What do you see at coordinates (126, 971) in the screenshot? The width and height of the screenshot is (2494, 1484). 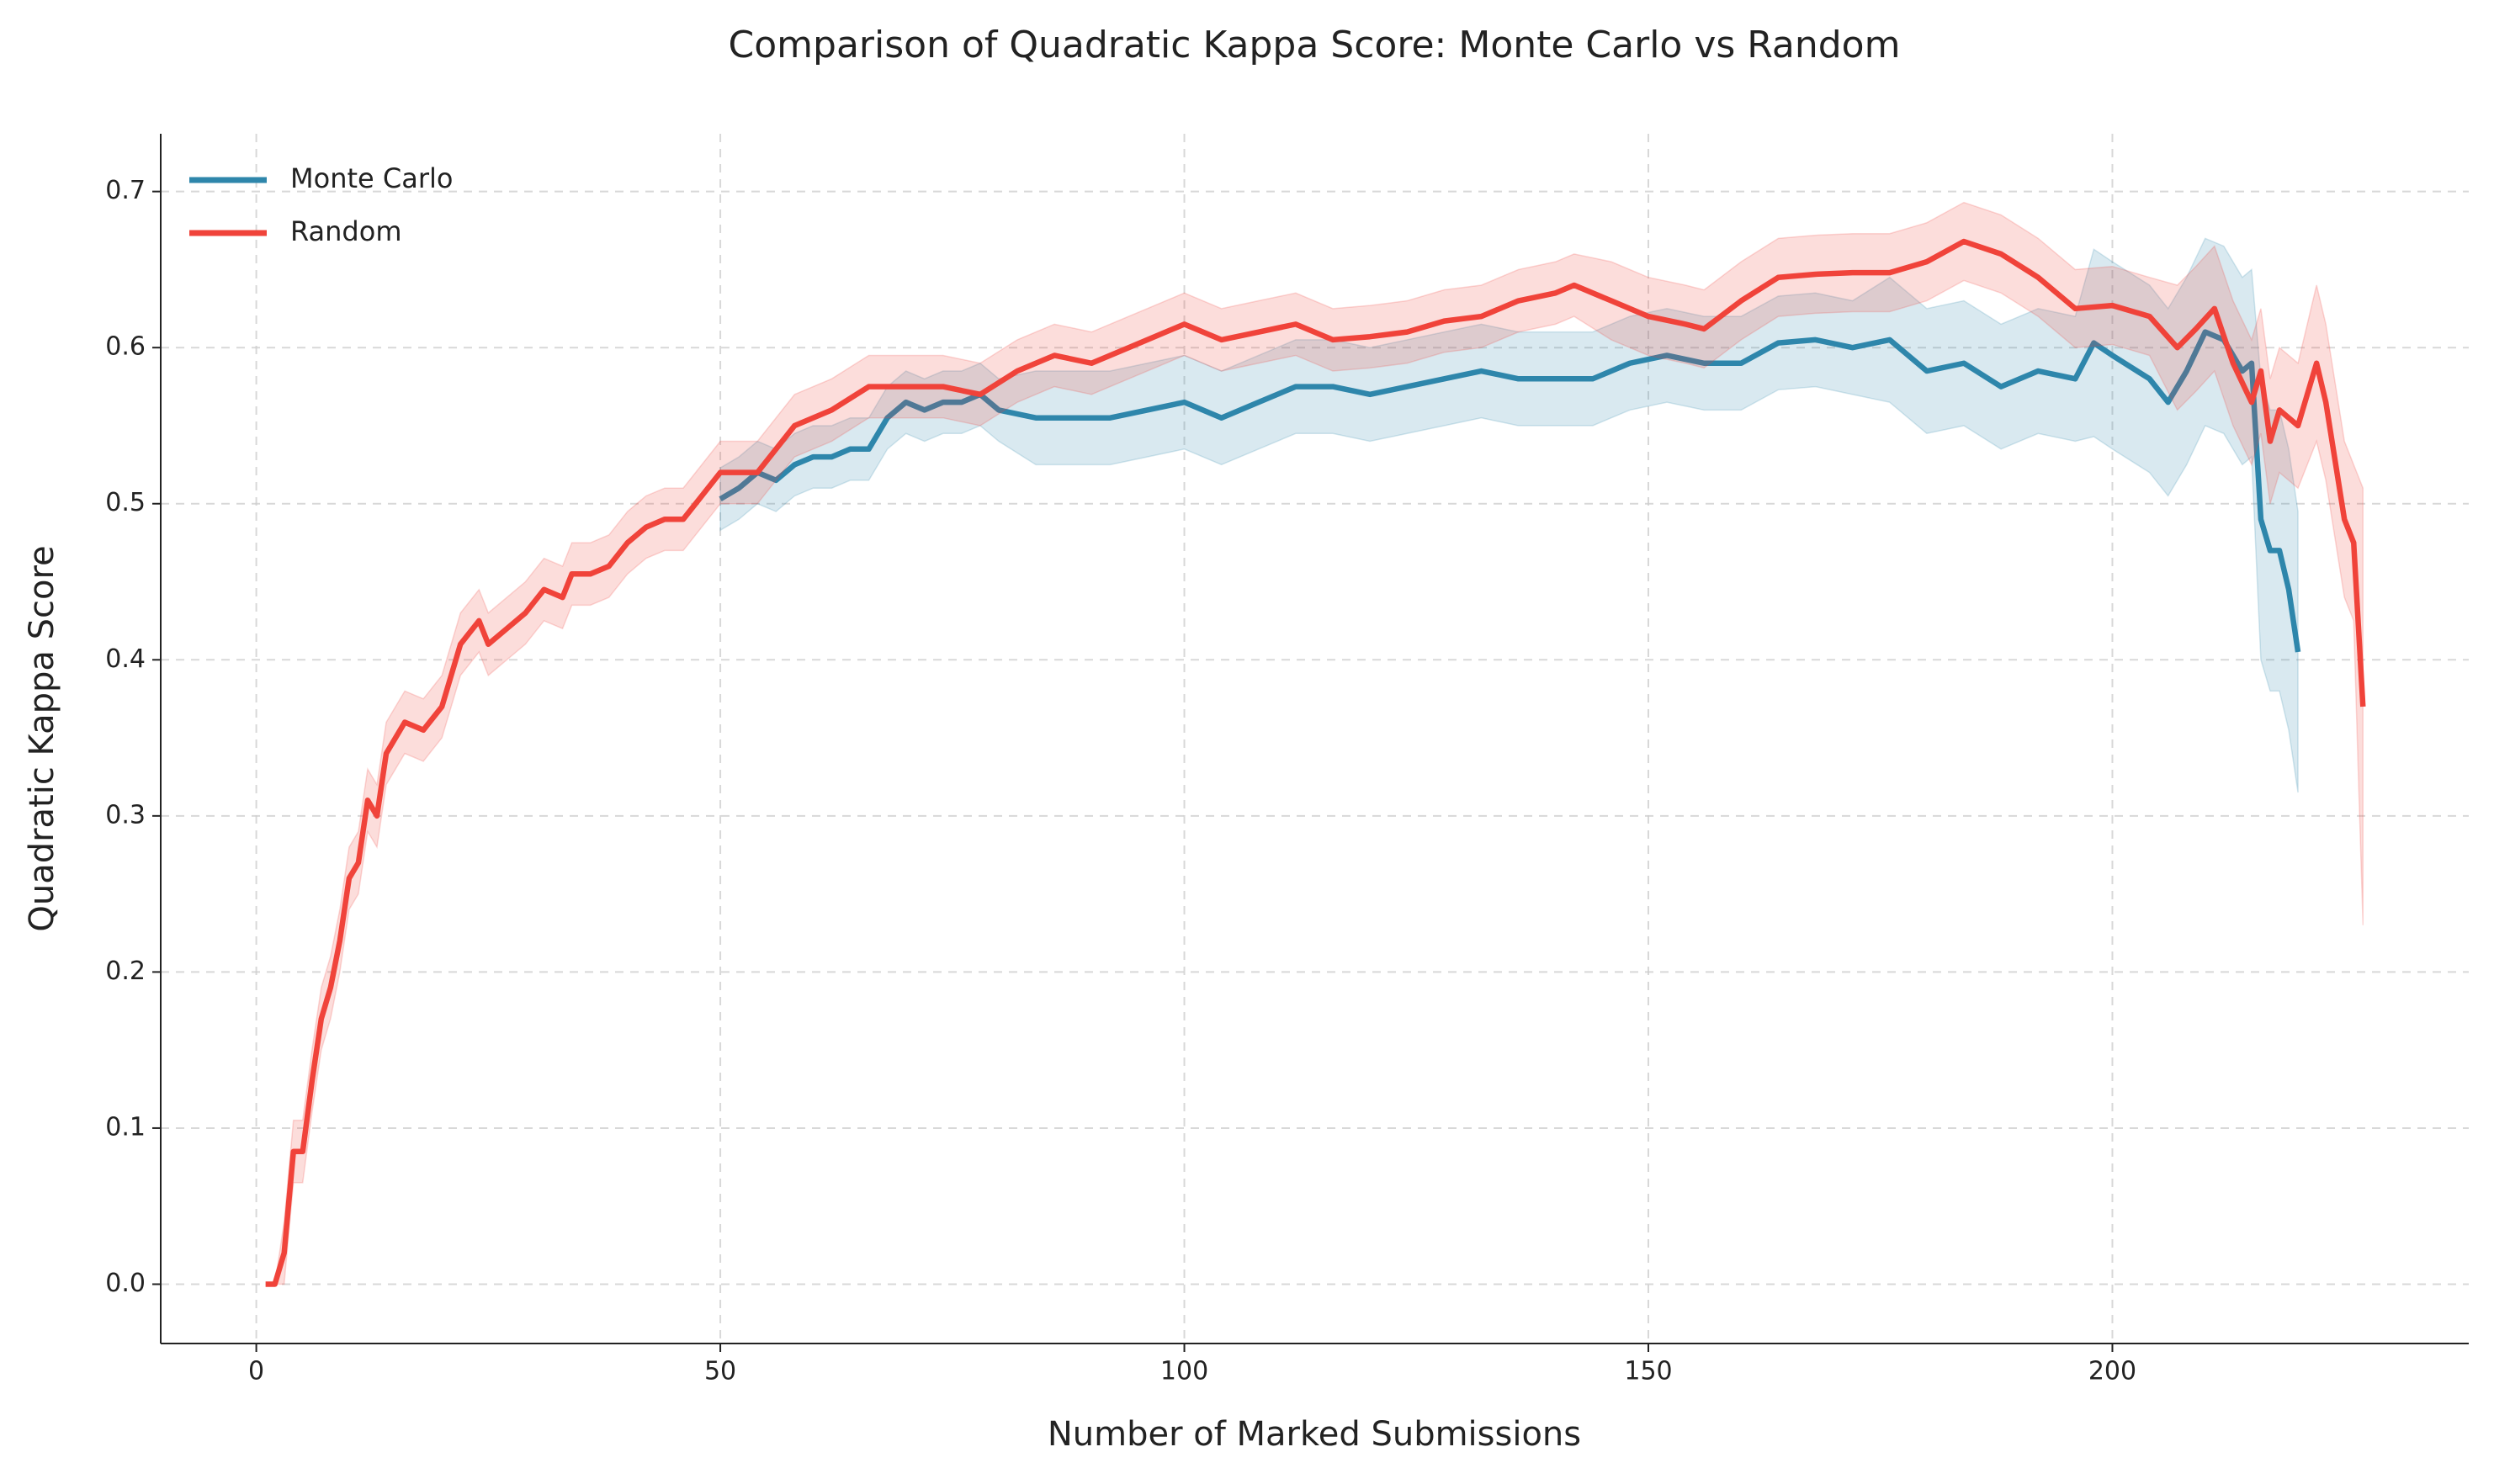 I see `y-tick-label: 0.2` at bounding box center [126, 971].